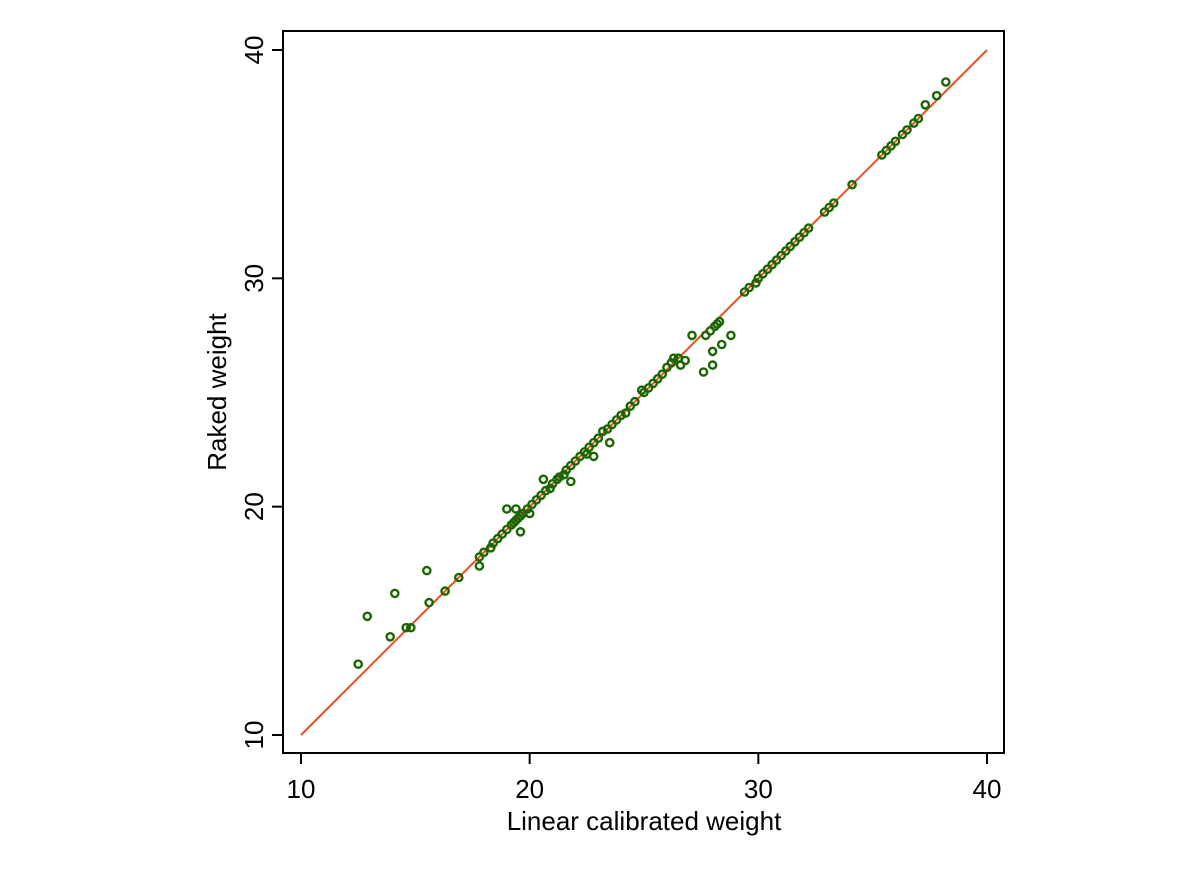 This screenshot has width=1200, height=878. I want to click on x-tick-label: 40, so click(987, 789).